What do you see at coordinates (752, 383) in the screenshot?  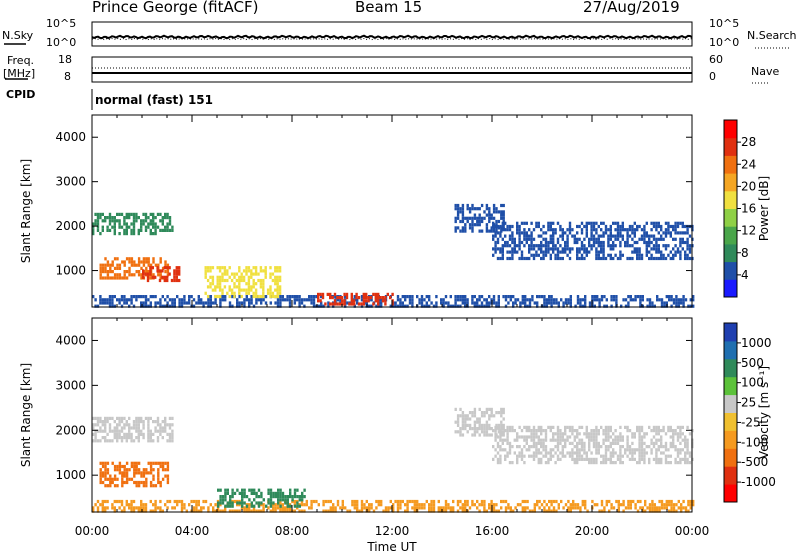 I see `colorbar-2-label-100: 100` at bounding box center [752, 383].